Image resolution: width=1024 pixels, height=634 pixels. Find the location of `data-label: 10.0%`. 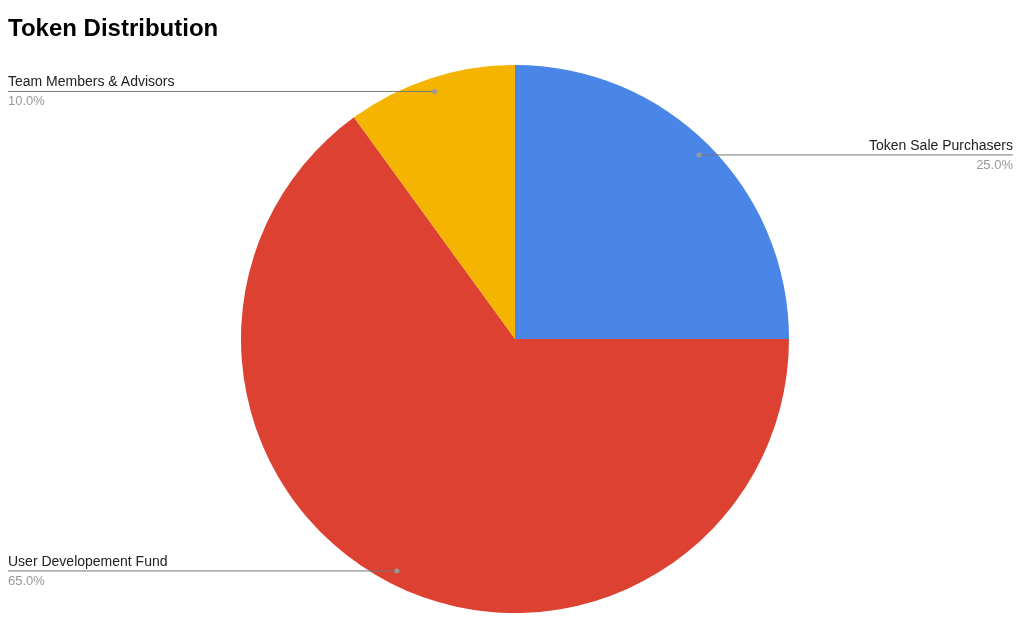

data-label: 10.0% is located at coordinates (27, 101).